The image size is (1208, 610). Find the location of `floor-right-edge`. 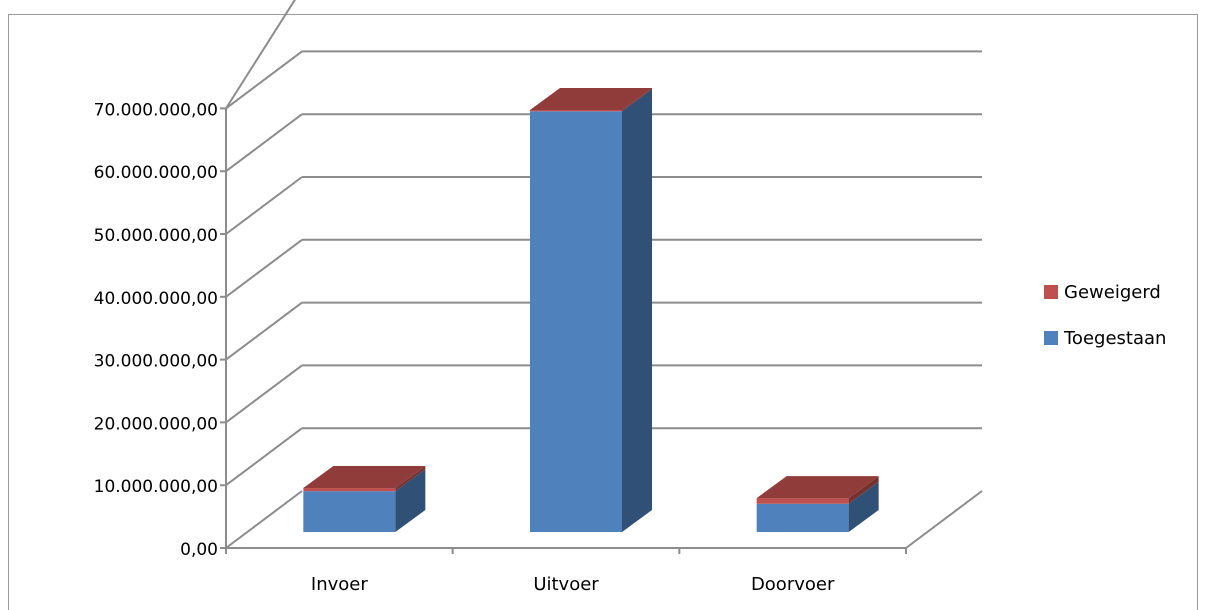

floor-right-edge is located at coordinates (944, 519).